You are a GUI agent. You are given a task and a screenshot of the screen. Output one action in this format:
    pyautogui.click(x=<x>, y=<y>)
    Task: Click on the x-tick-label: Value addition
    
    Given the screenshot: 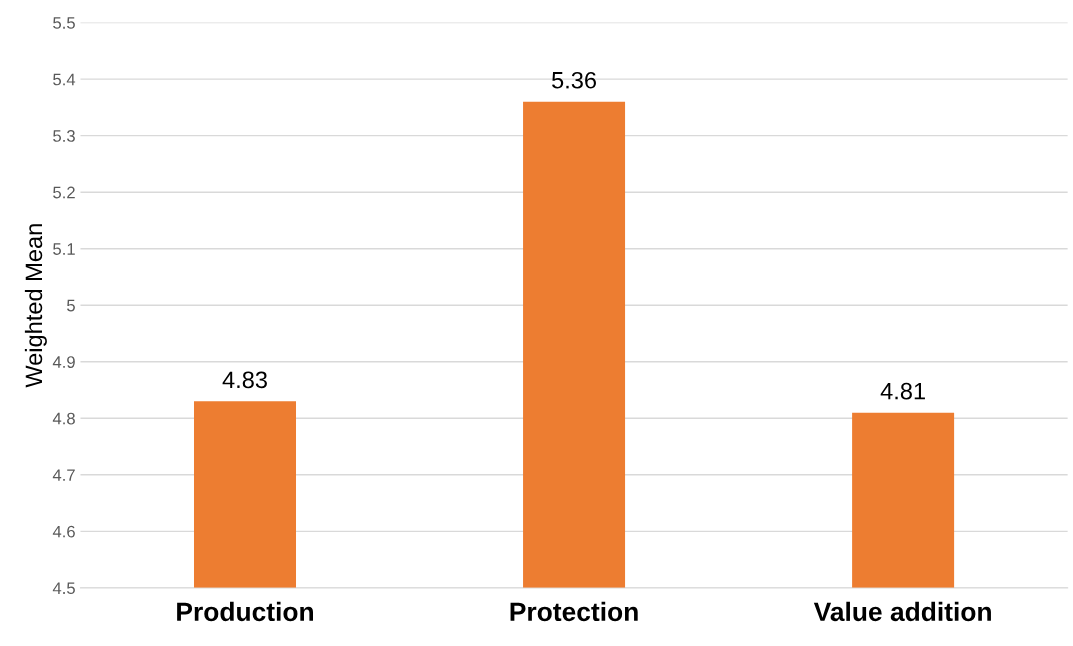 What is the action you would take?
    pyautogui.click(x=902, y=611)
    